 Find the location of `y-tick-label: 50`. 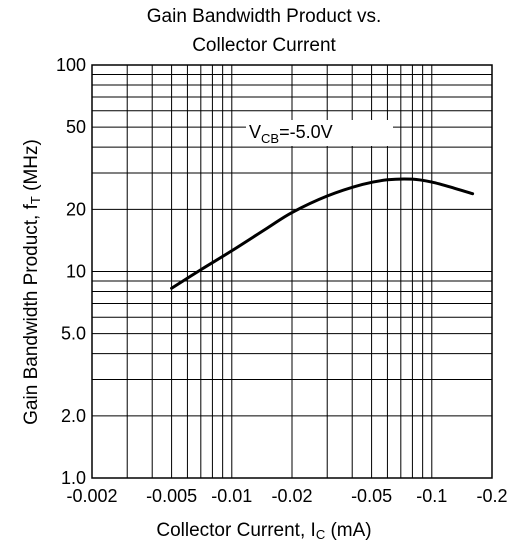

y-tick-label: 50 is located at coordinates (76, 127).